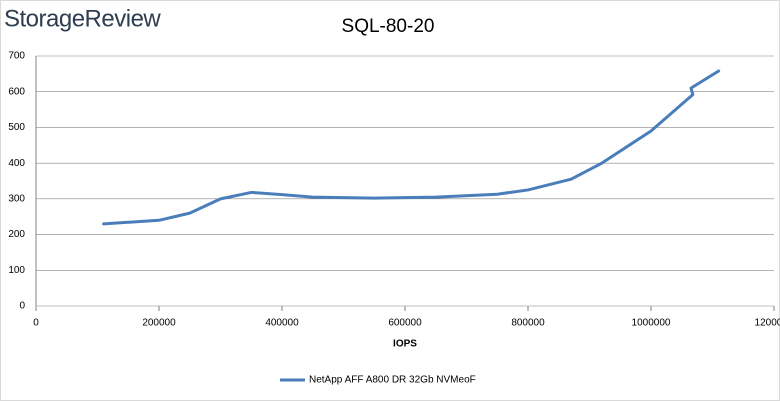  I want to click on legend-label: NetApp AFF A800 DR 32Gb NVMeoF, so click(392, 380).